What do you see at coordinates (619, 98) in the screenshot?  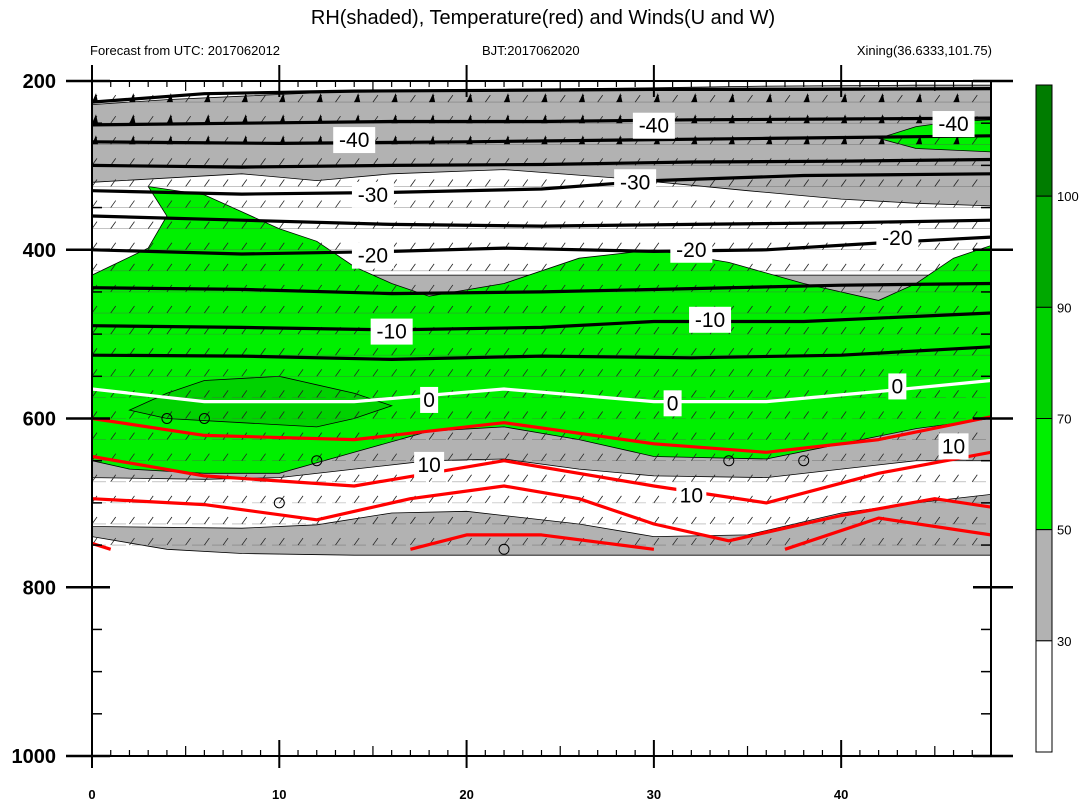 I see `wind-barb-flag` at bounding box center [619, 98].